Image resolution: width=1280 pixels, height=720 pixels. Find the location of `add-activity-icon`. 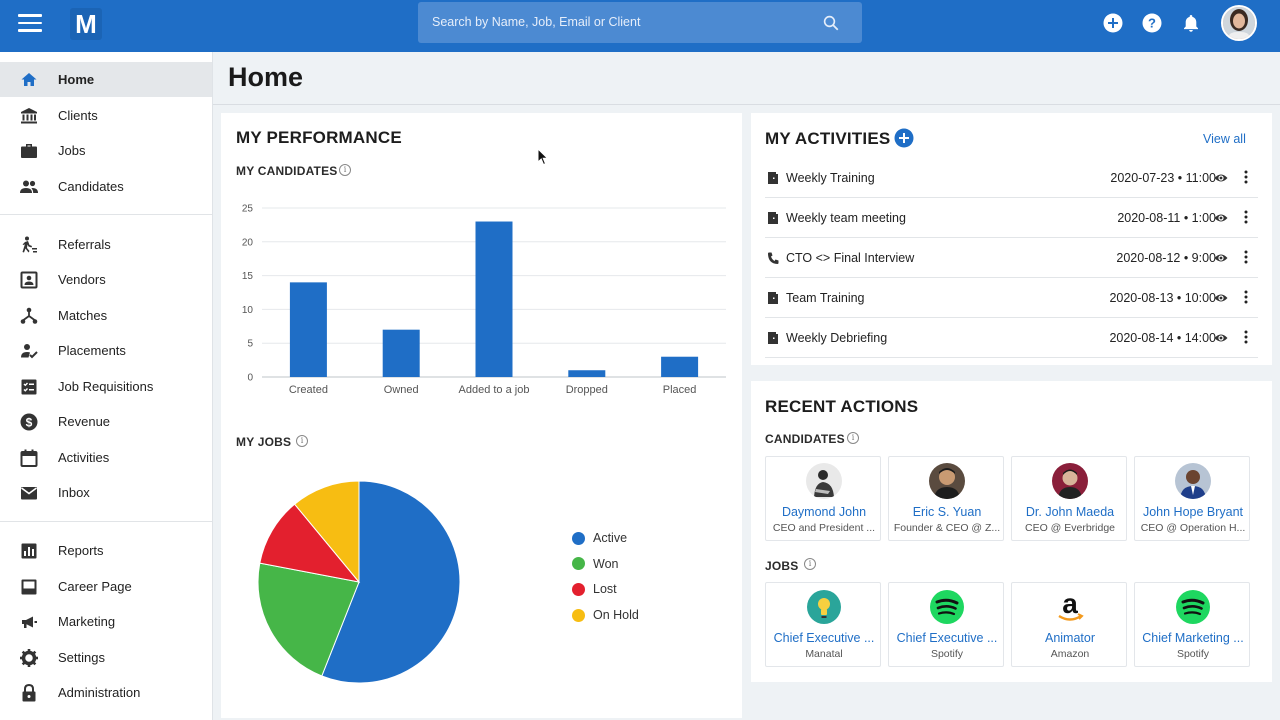

add-activity-icon is located at coordinates (904, 138).